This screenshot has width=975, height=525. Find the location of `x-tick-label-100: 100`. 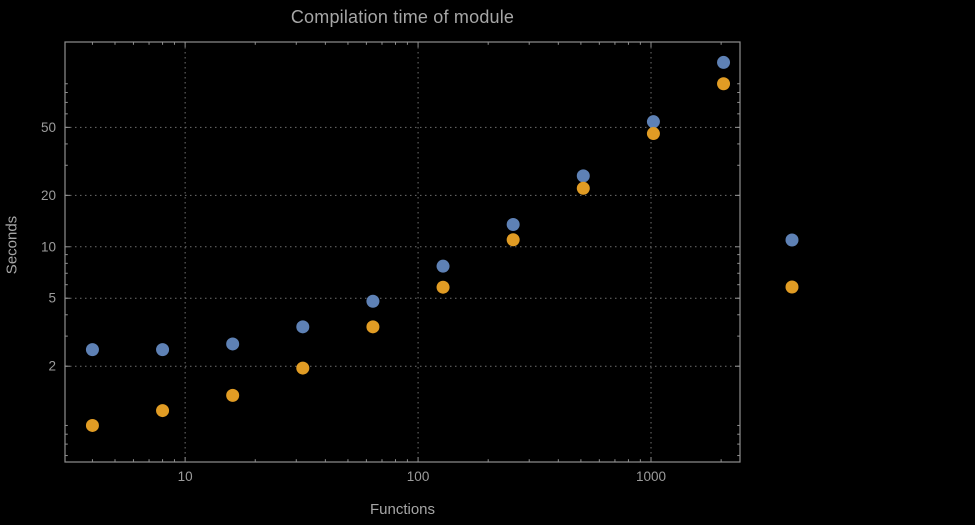

x-tick-label-100: 100 is located at coordinates (418, 476).